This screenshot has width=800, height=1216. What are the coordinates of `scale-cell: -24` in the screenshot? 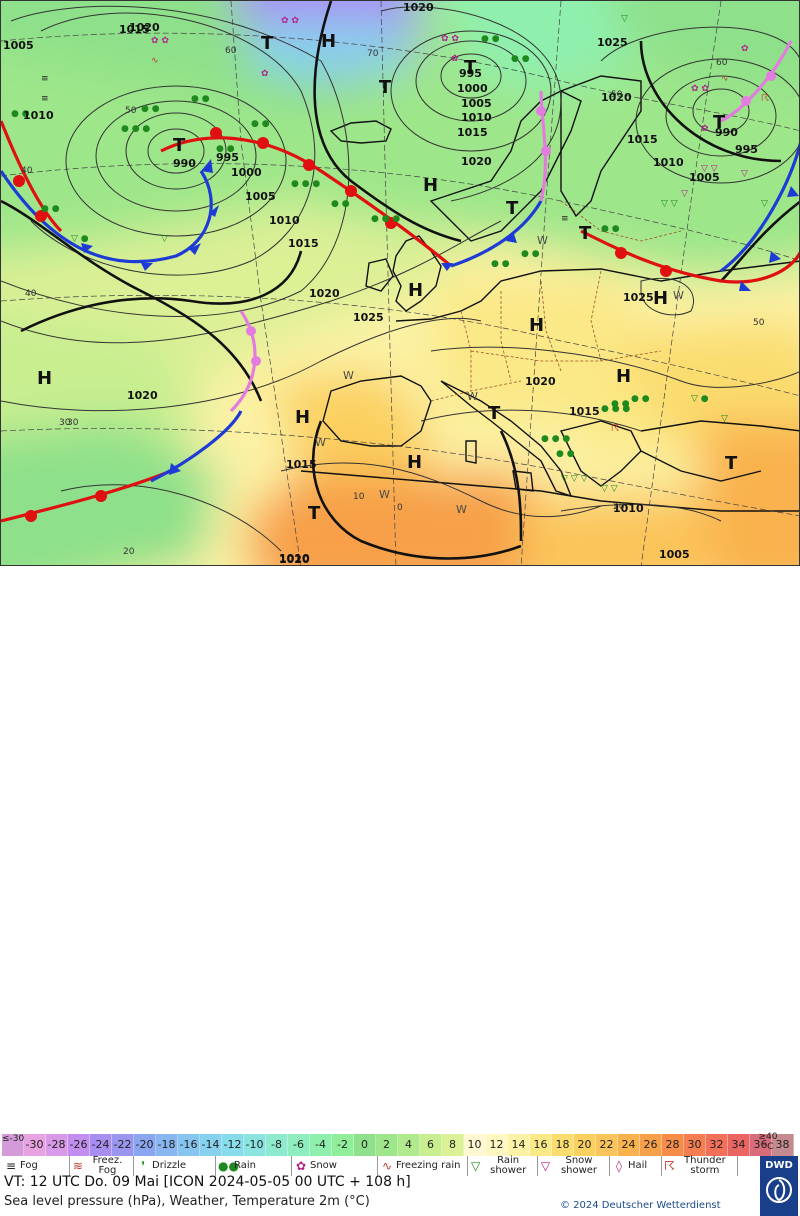 It's located at (101, 1145).